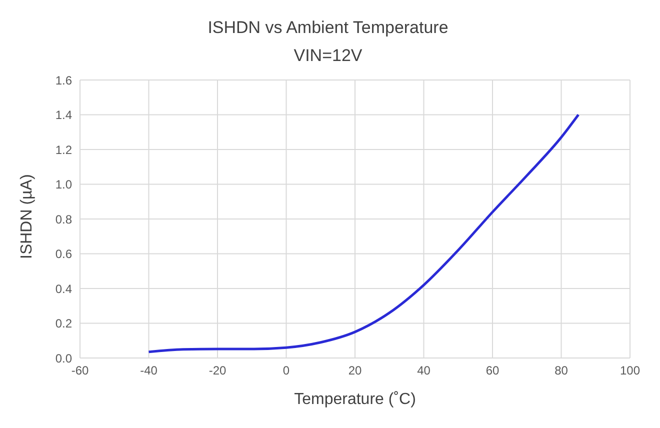  What do you see at coordinates (355, 399) in the screenshot?
I see `x-axis-title: Temperature (˚C)` at bounding box center [355, 399].